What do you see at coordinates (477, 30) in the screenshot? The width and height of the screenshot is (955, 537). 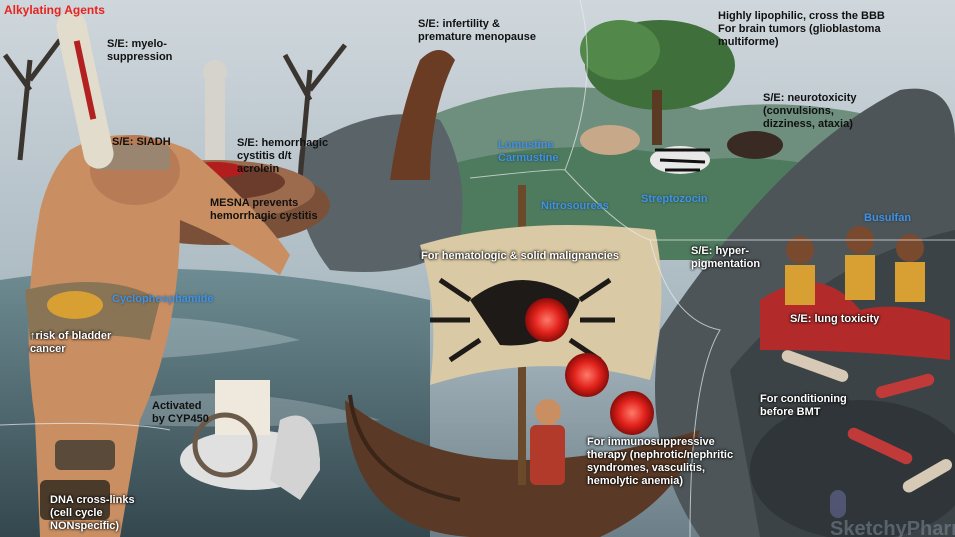 I see `label-infertility: S/E: infertility & premature menopause` at bounding box center [477, 30].